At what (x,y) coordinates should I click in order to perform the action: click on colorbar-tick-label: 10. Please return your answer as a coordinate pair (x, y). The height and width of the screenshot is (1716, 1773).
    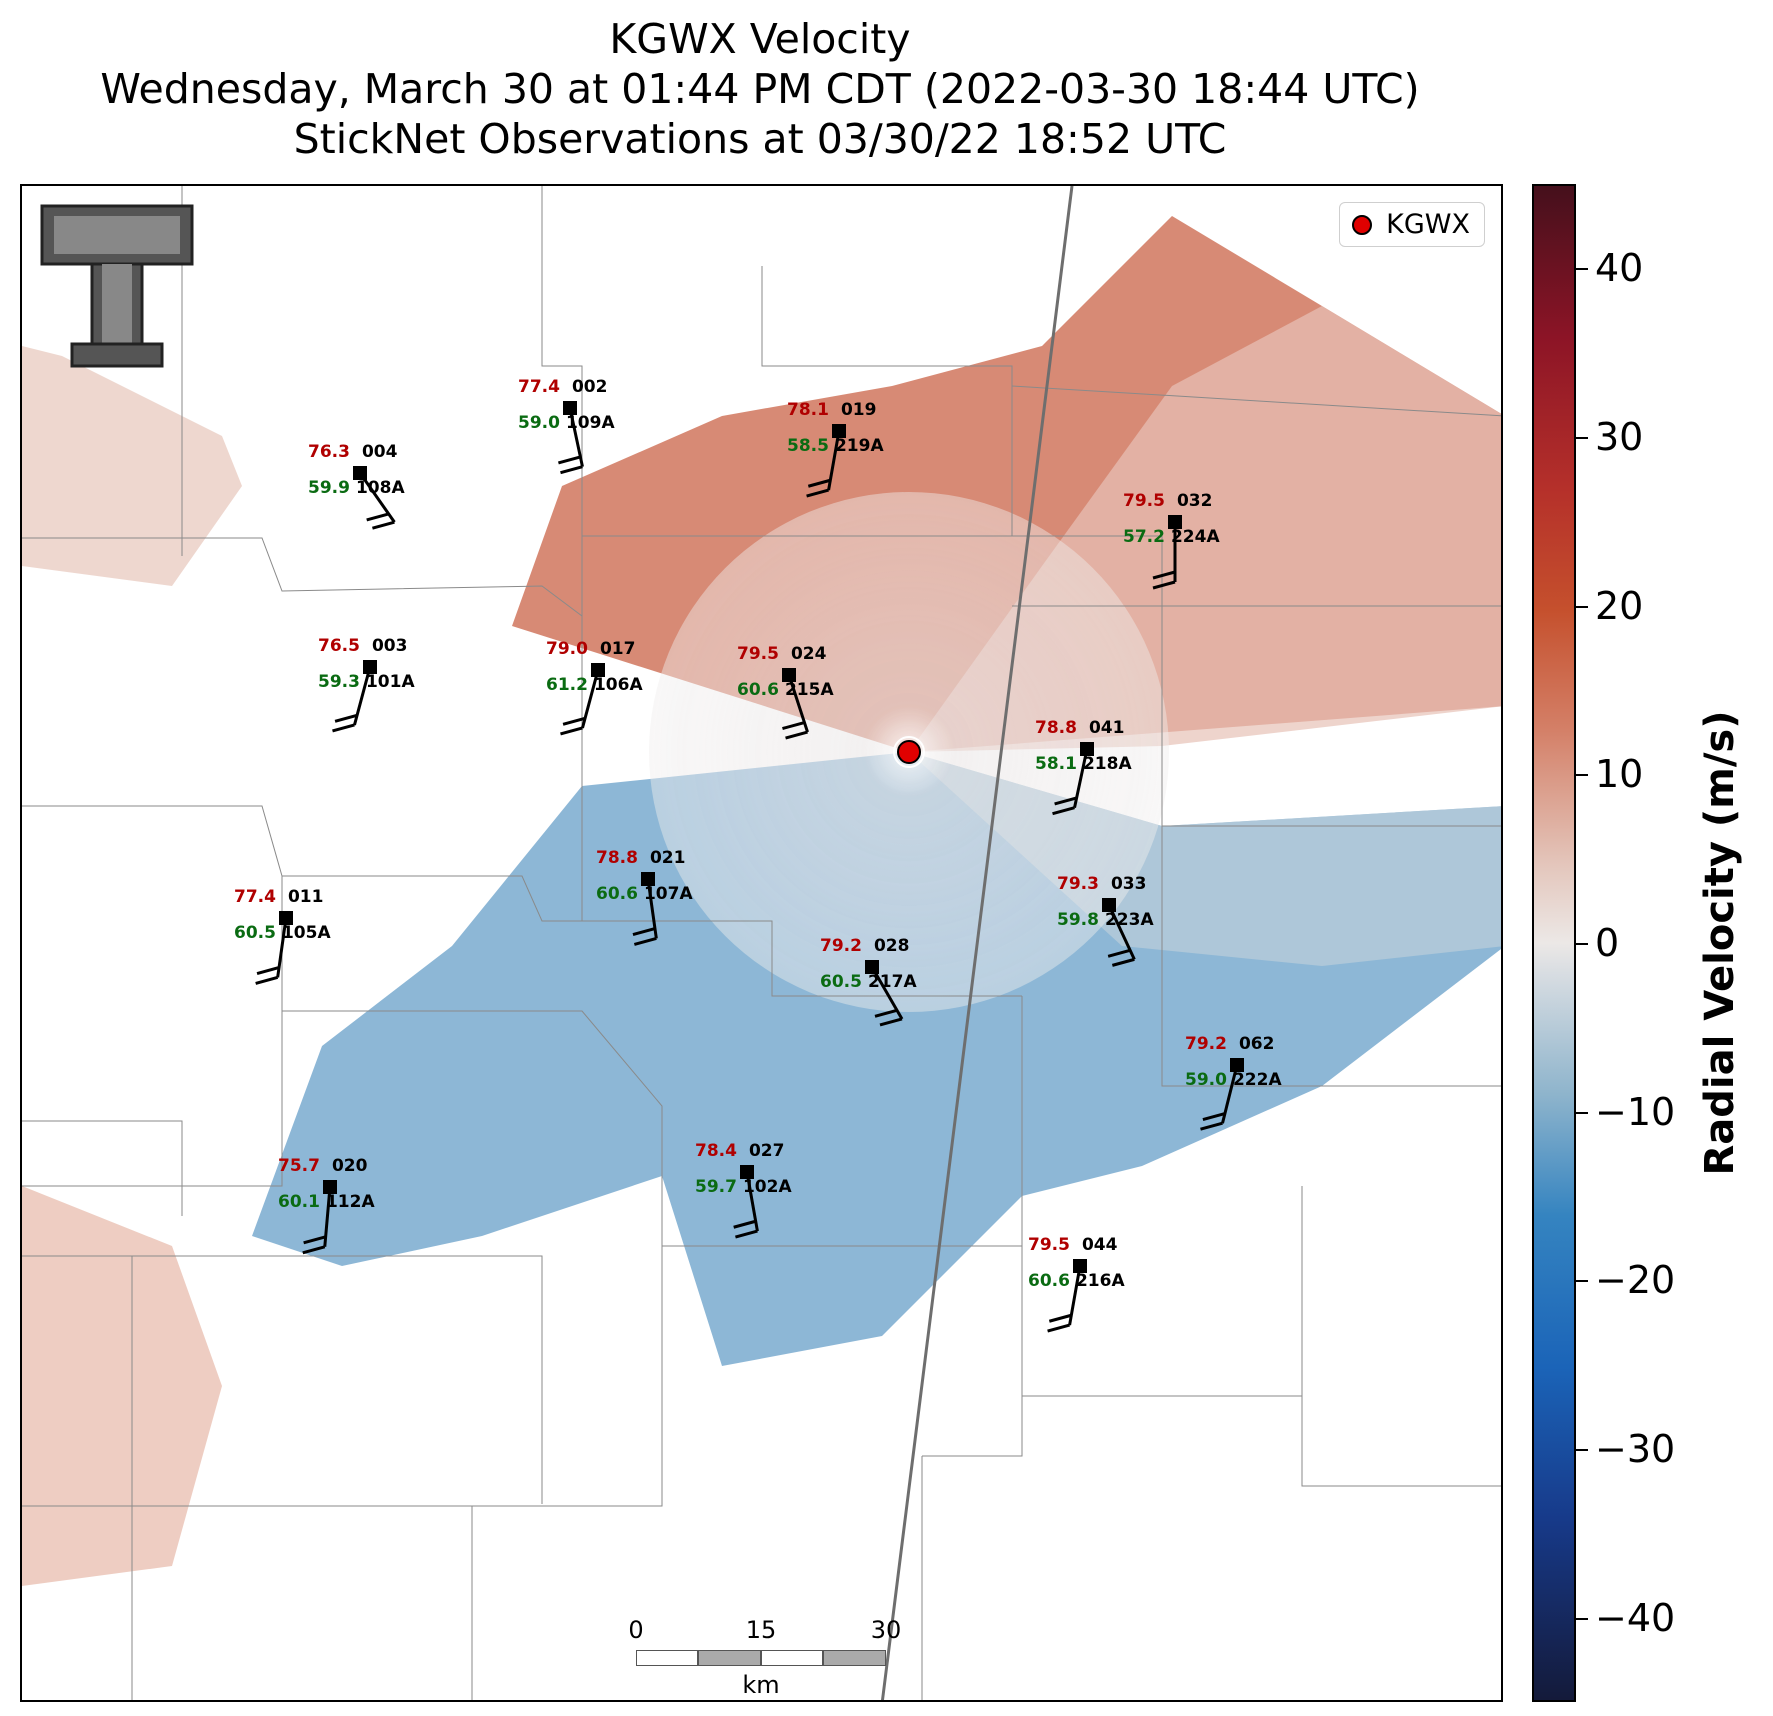
    Looking at the image, I should click on (1619, 774).